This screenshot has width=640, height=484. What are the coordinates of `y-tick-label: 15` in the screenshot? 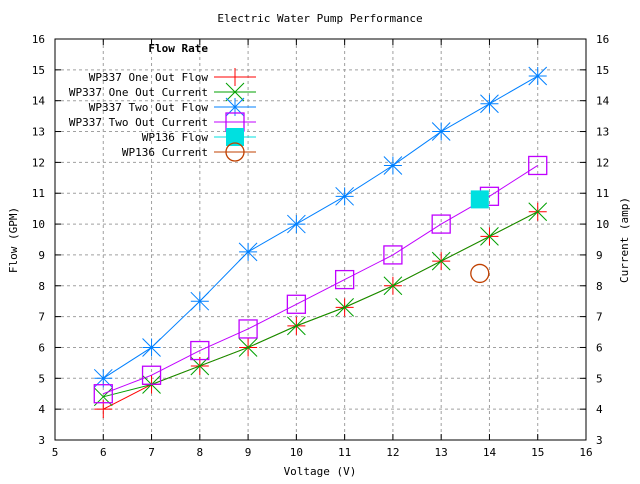 It's located at (38, 70).